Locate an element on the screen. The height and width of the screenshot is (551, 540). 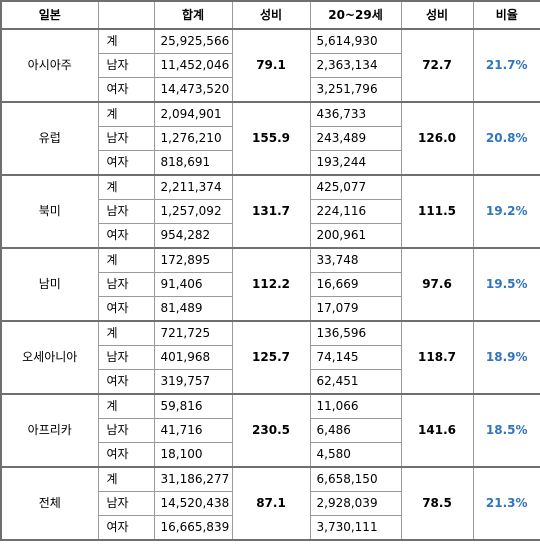
age-share-percent: 18.9% is located at coordinates (506, 357).